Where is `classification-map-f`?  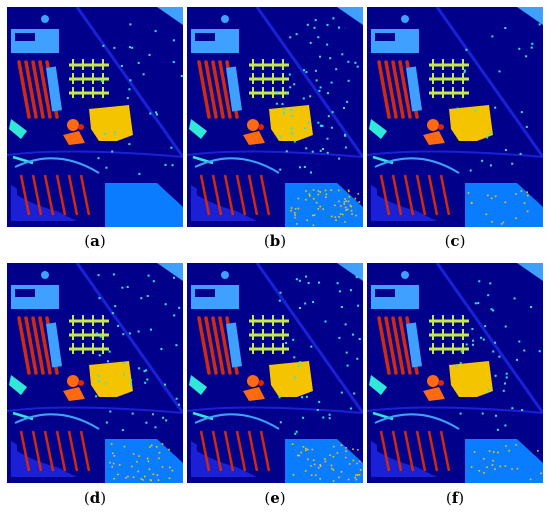
classification-map-f is located at coordinates (455, 373).